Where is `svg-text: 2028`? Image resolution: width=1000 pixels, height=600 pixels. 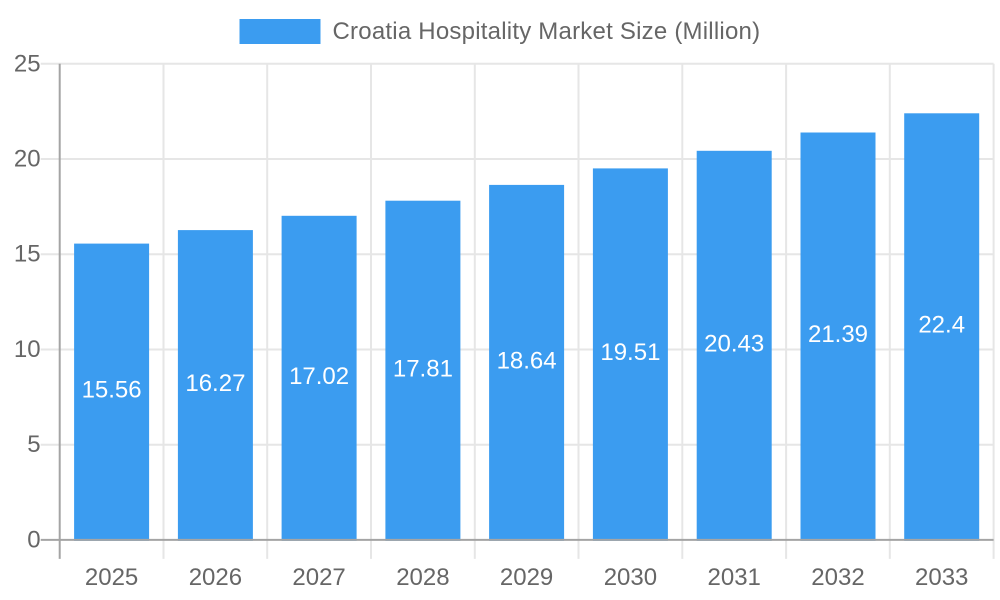
svg-text: 2028 is located at coordinates (422, 577).